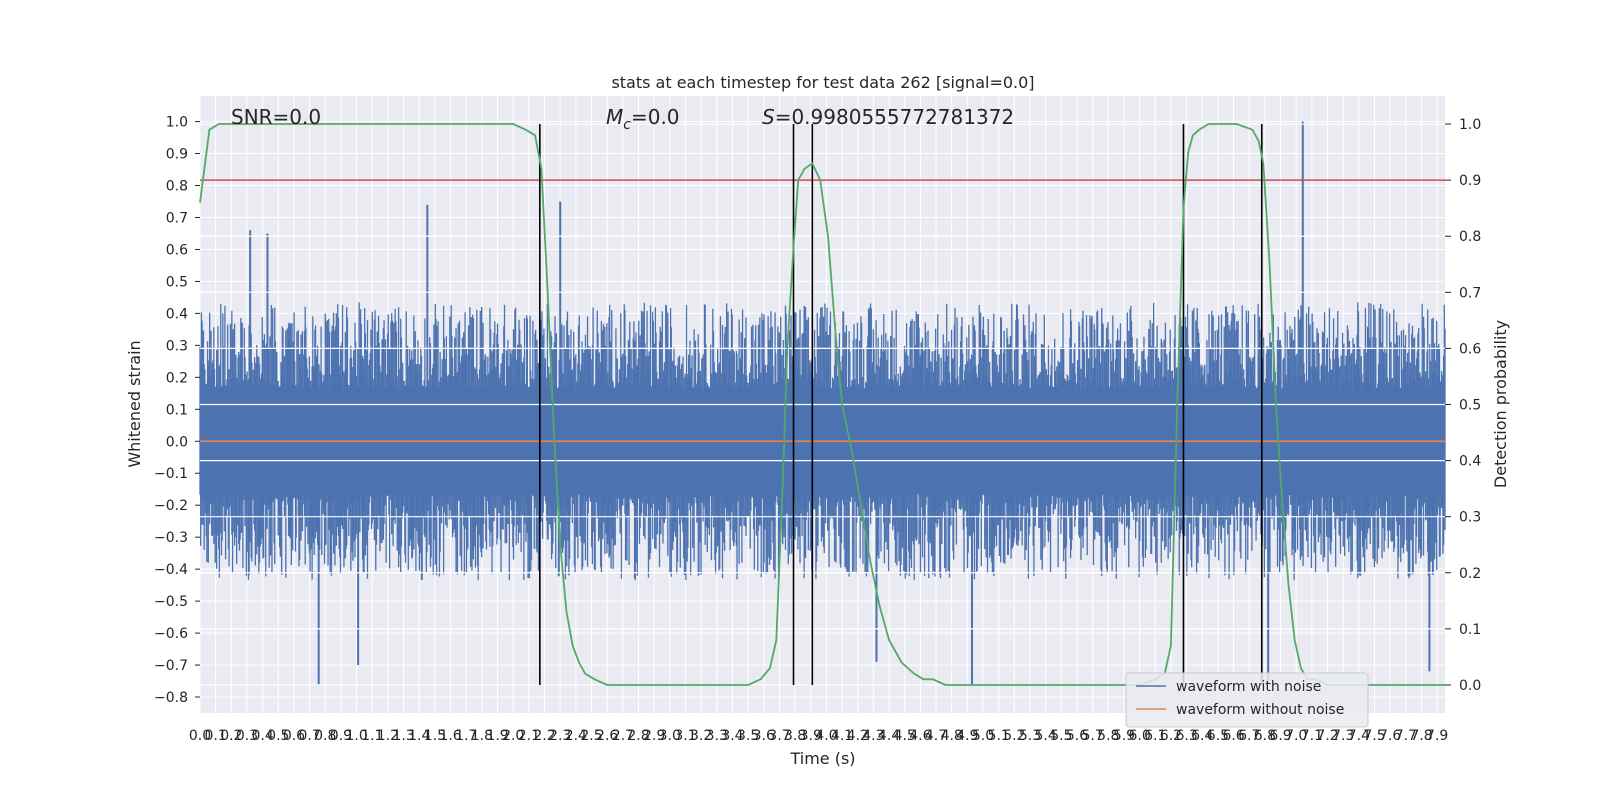  What do you see at coordinates (685, 736) in the screenshot?
I see `x-tick-label: 3.1` at bounding box center [685, 736].